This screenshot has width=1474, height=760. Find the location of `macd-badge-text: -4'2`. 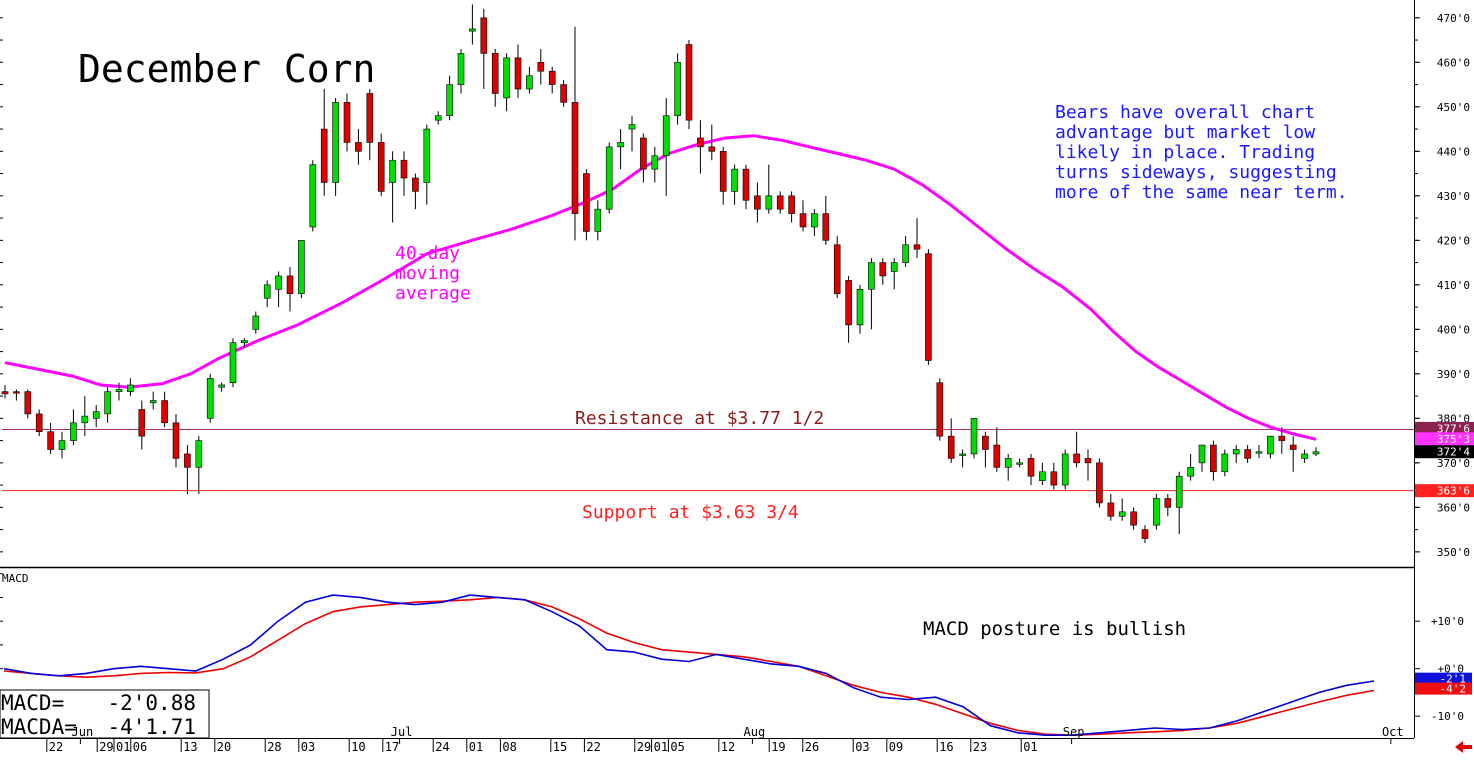

macd-badge-text: -4'2 is located at coordinates (1453, 689).